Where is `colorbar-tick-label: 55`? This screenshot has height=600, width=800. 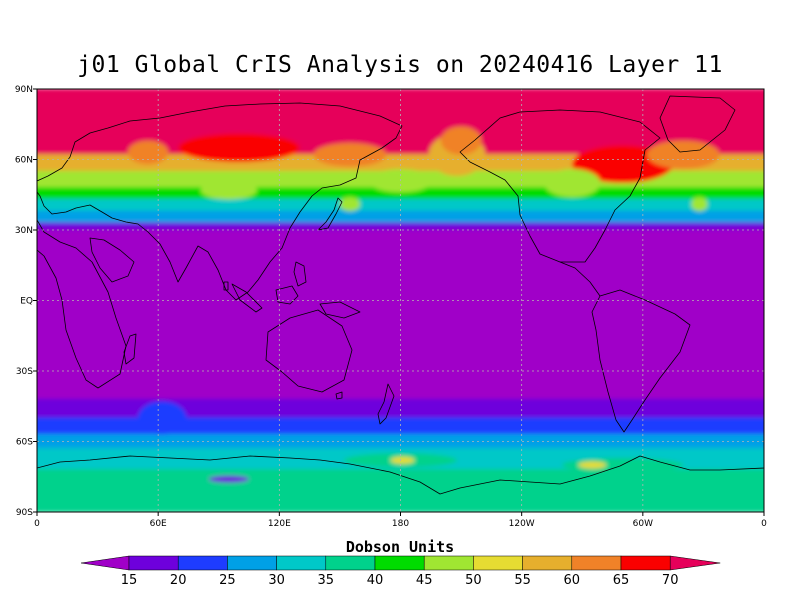
colorbar-tick-label: 55 is located at coordinates (522, 580).